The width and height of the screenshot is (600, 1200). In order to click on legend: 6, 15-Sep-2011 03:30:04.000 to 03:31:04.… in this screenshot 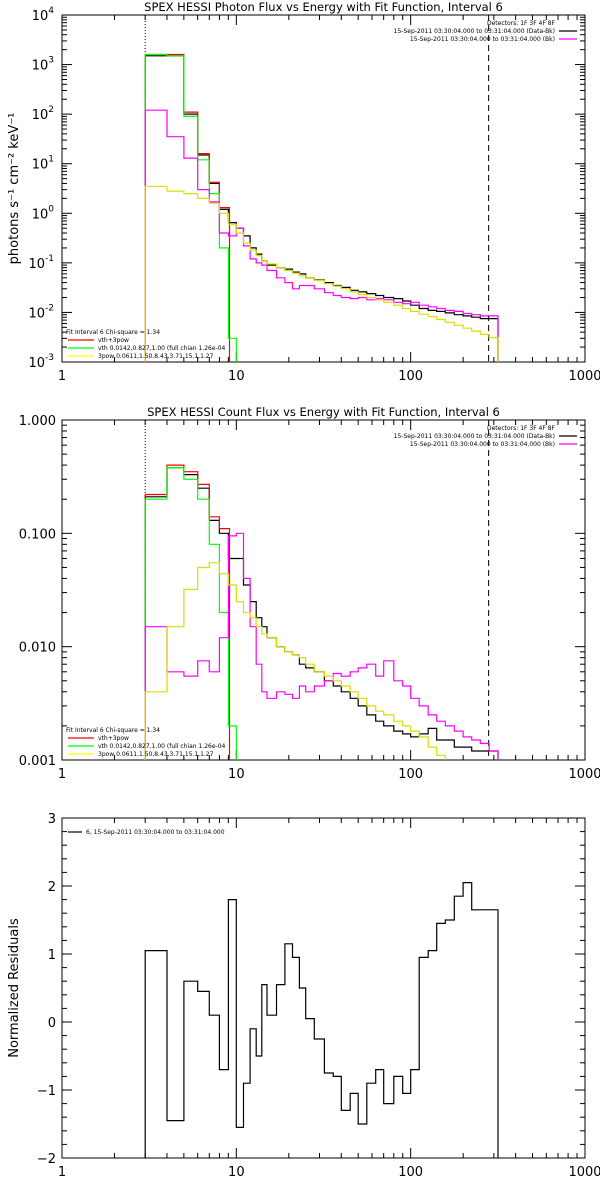, I will do `click(146, 832)`.